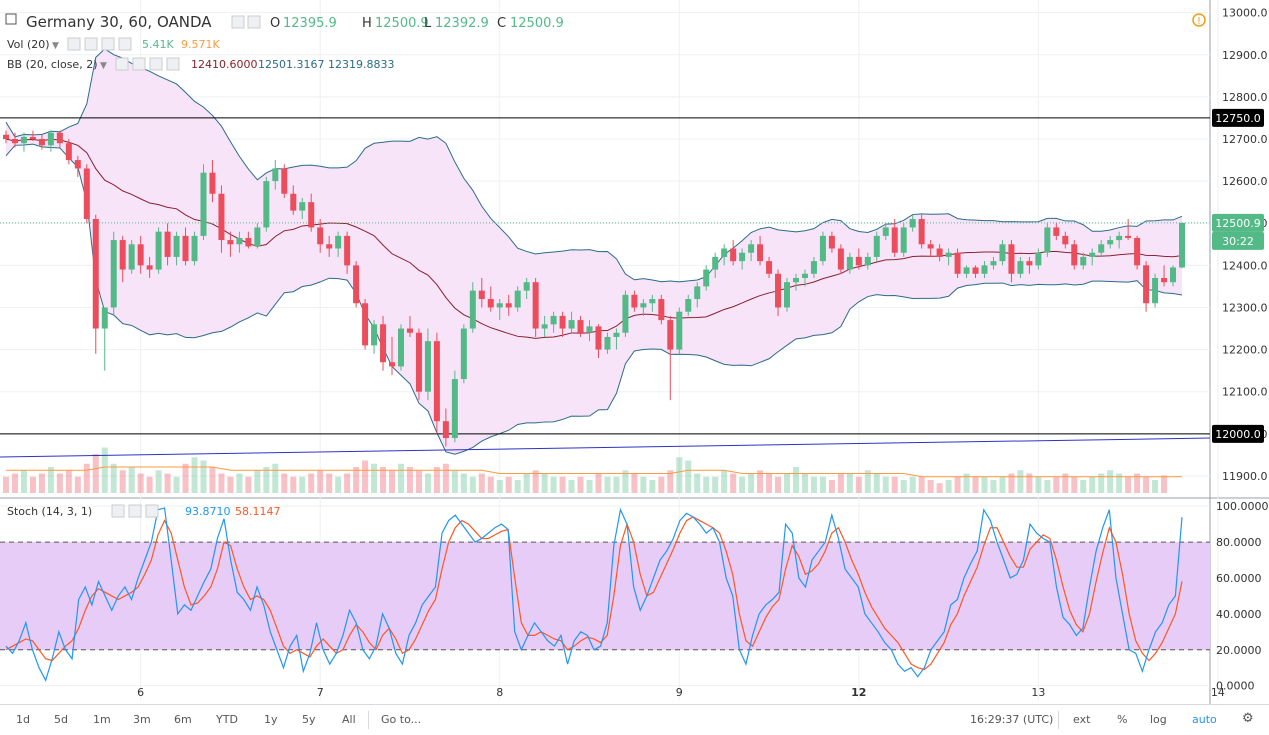 Image resolution: width=1269 pixels, height=735 pixels. What do you see at coordinates (1122, 719) in the screenshot?
I see `percent-button: %` at bounding box center [1122, 719].